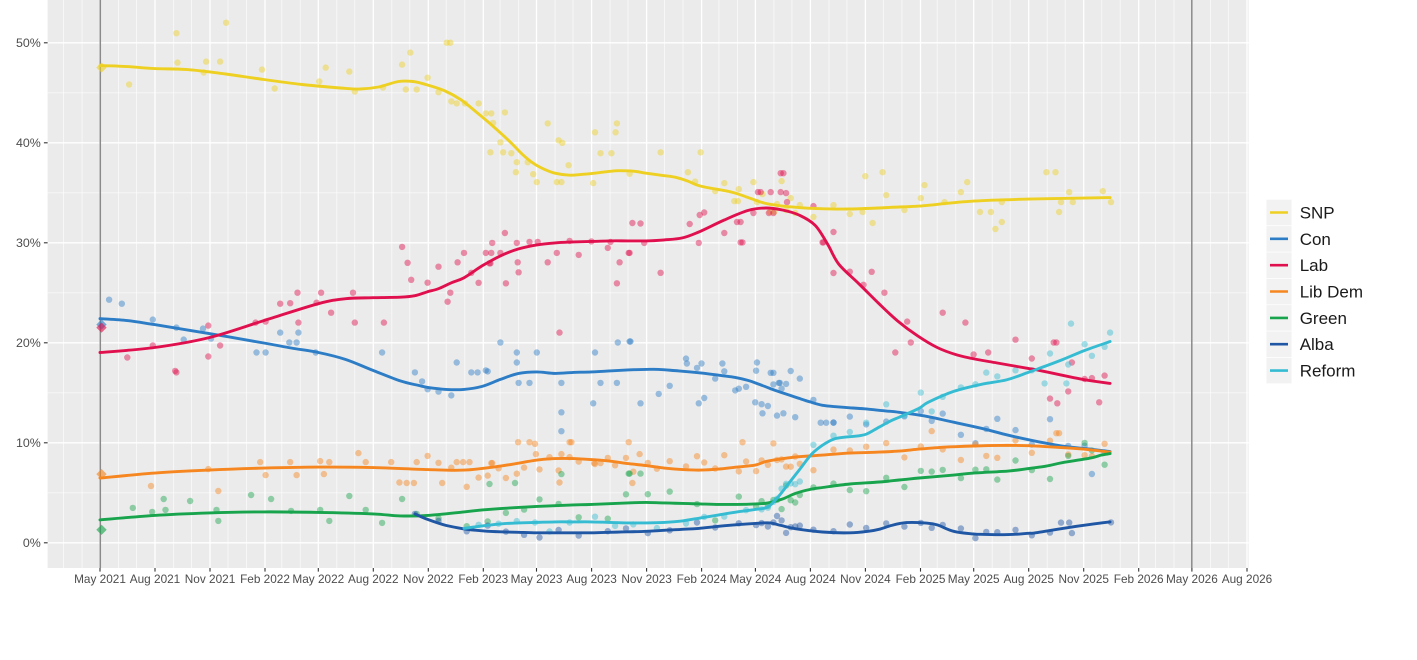 The image size is (1417, 660). Describe the element at coordinates (32, 543) in the screenshot. I see `svg-text: 0%` at that location.